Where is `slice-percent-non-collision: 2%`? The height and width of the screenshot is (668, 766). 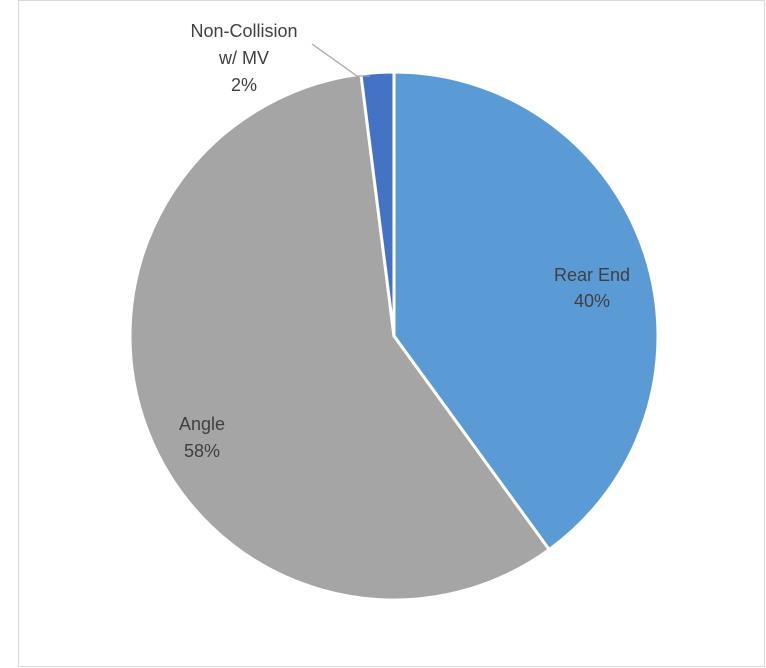 slice-percent-non-collision: 2% is located at coordinates (244, 85).